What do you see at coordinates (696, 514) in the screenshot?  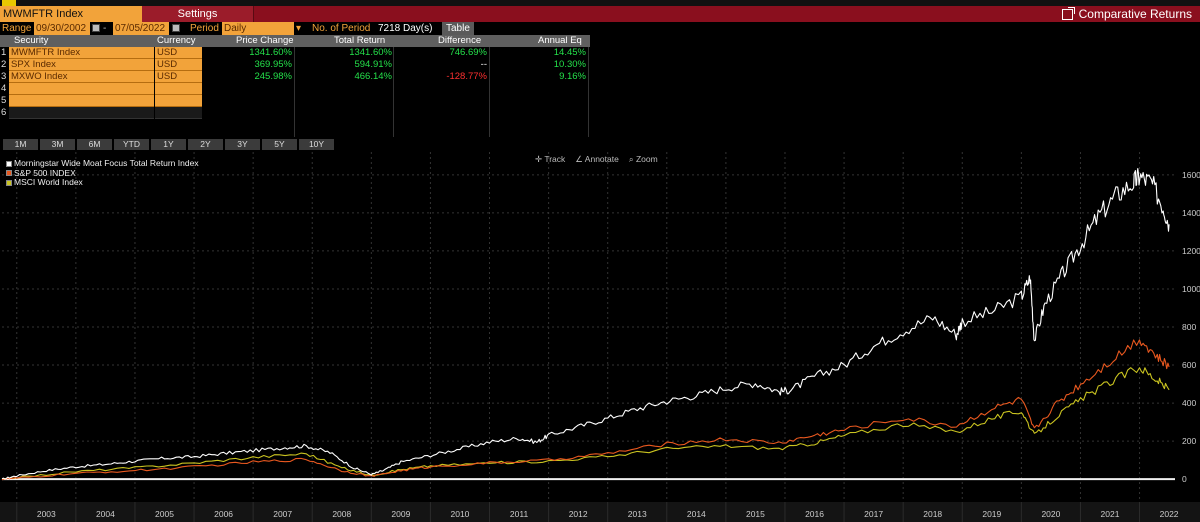 I see `x-tick-label: 2014` at bounding box center [696, 514].